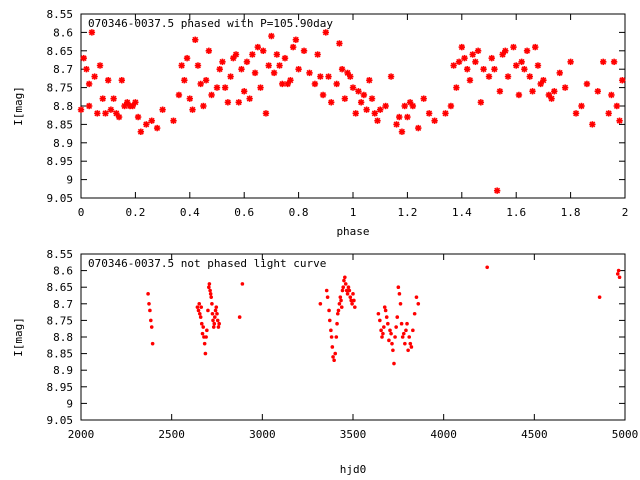  Describe the element at coordinates (534, 434) in the screenshot. I see `x-tick-label: 4500` at that location.